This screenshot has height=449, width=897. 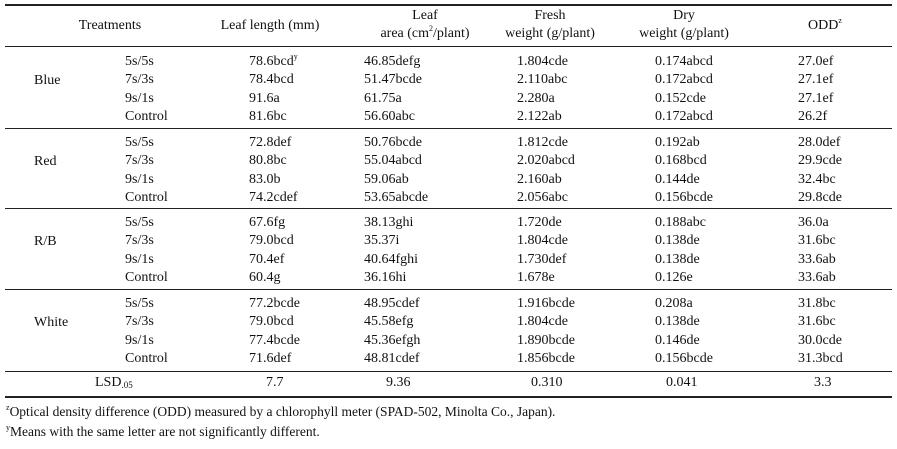 What do you see at coordinates (271, 80) in the screenshot?
I see `cell-leaf-length: 78.4bcd` at bounding box center [271, 80].